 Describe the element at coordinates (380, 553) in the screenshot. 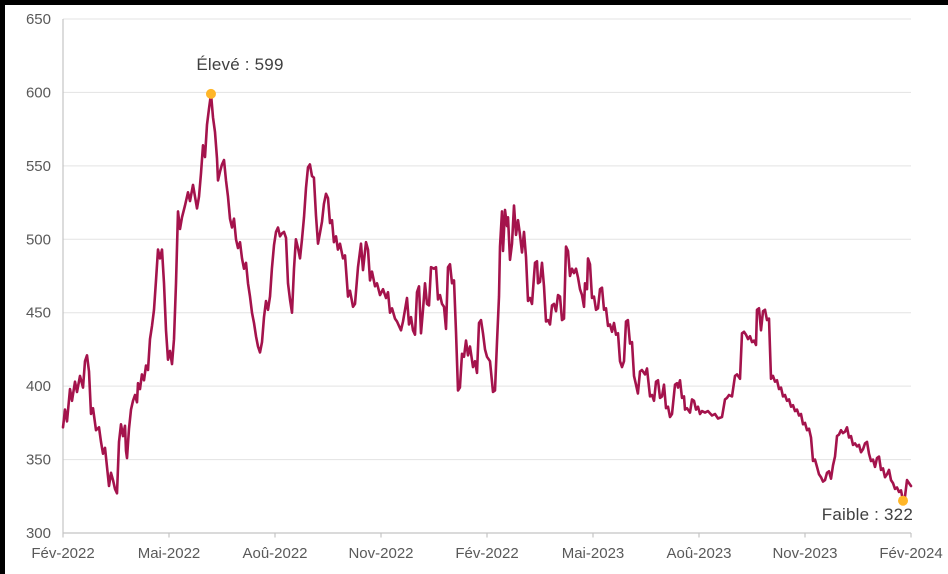

I see `x-tick-label: Nov-2022` at that location.